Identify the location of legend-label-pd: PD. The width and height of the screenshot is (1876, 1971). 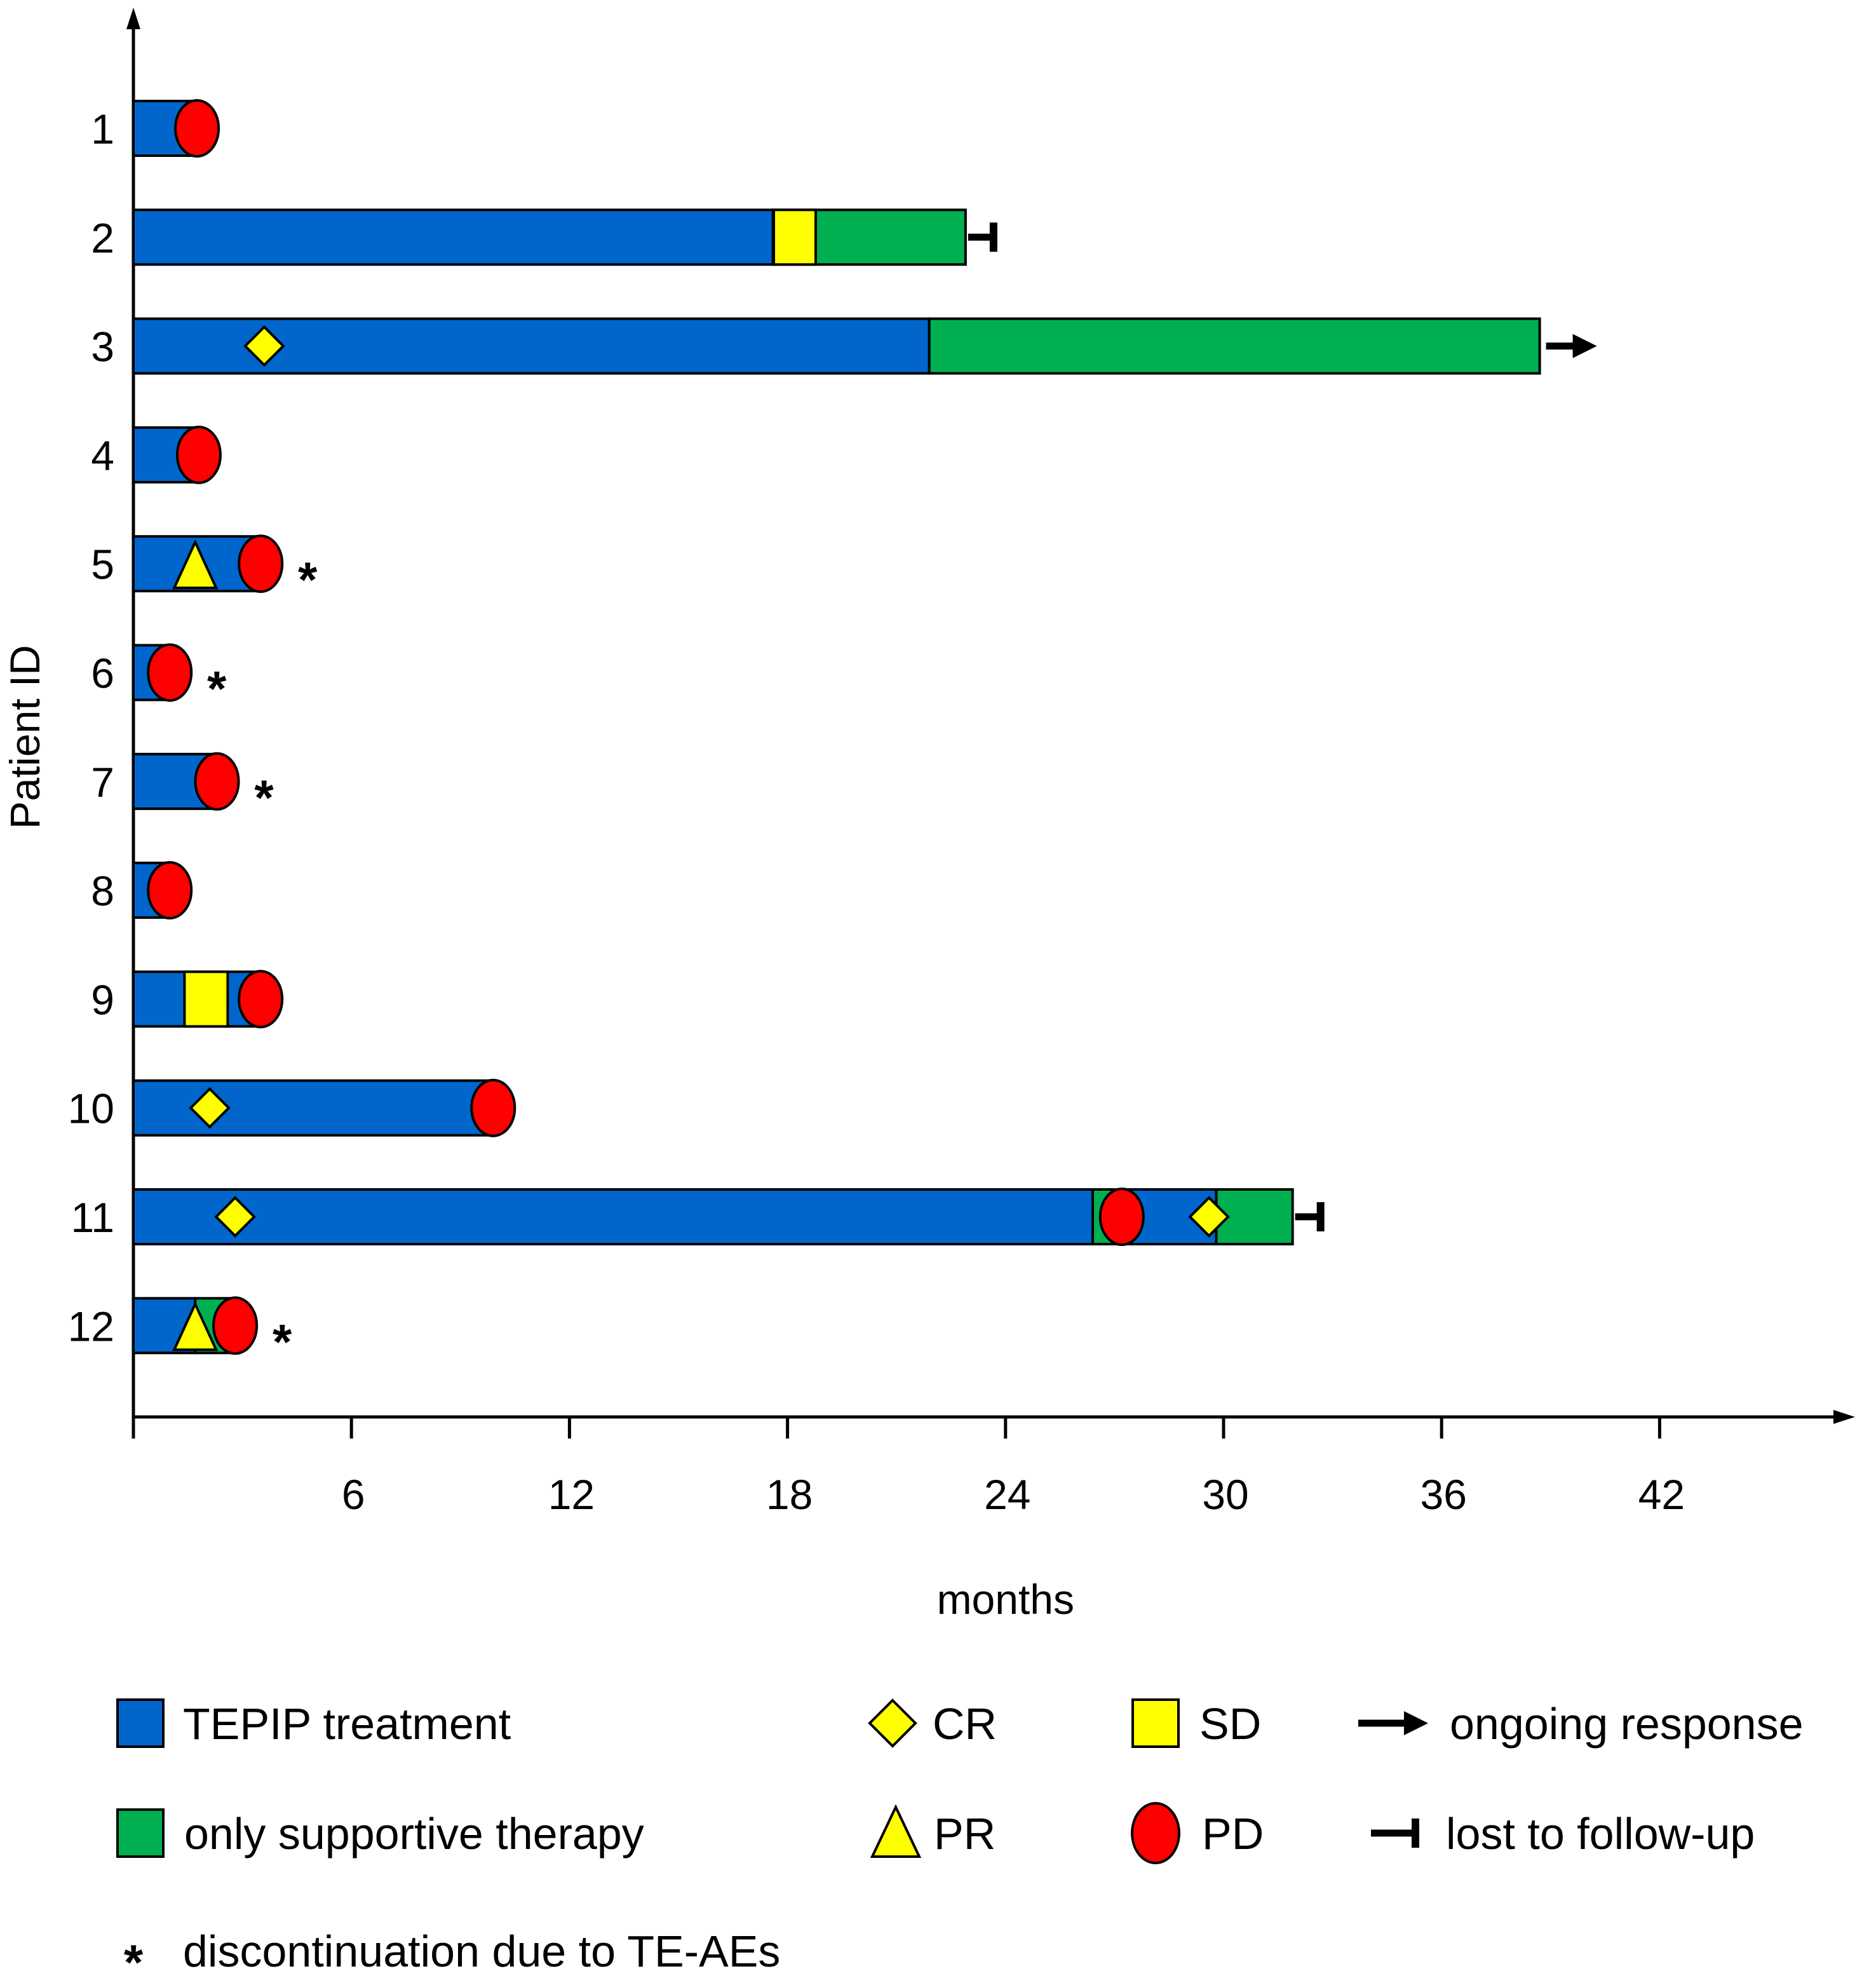
(1233, 1834).